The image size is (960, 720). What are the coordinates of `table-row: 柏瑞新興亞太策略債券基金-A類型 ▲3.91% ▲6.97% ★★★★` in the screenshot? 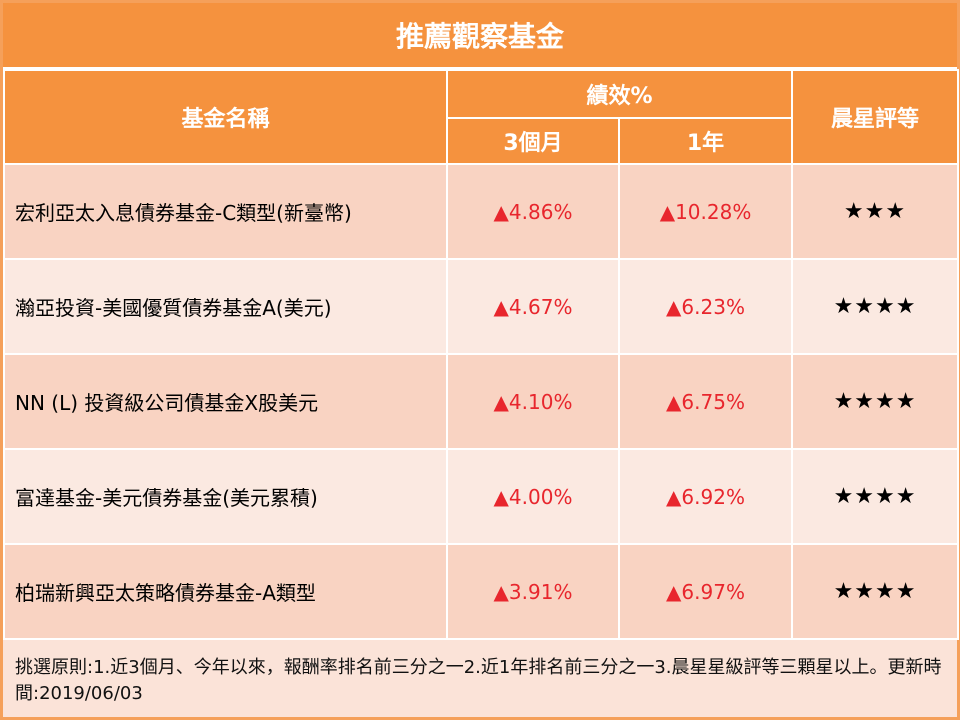 It's located at (481, 591).